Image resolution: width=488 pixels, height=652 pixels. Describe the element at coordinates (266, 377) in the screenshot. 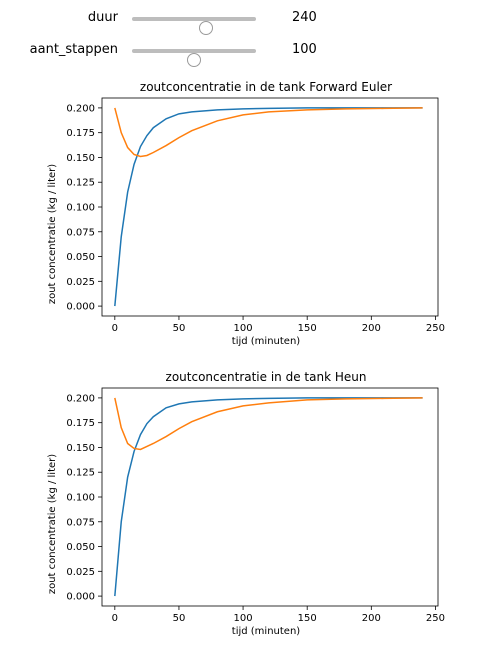

I see `chart-title: zoutconcentratie in de tank Heun` at that location.